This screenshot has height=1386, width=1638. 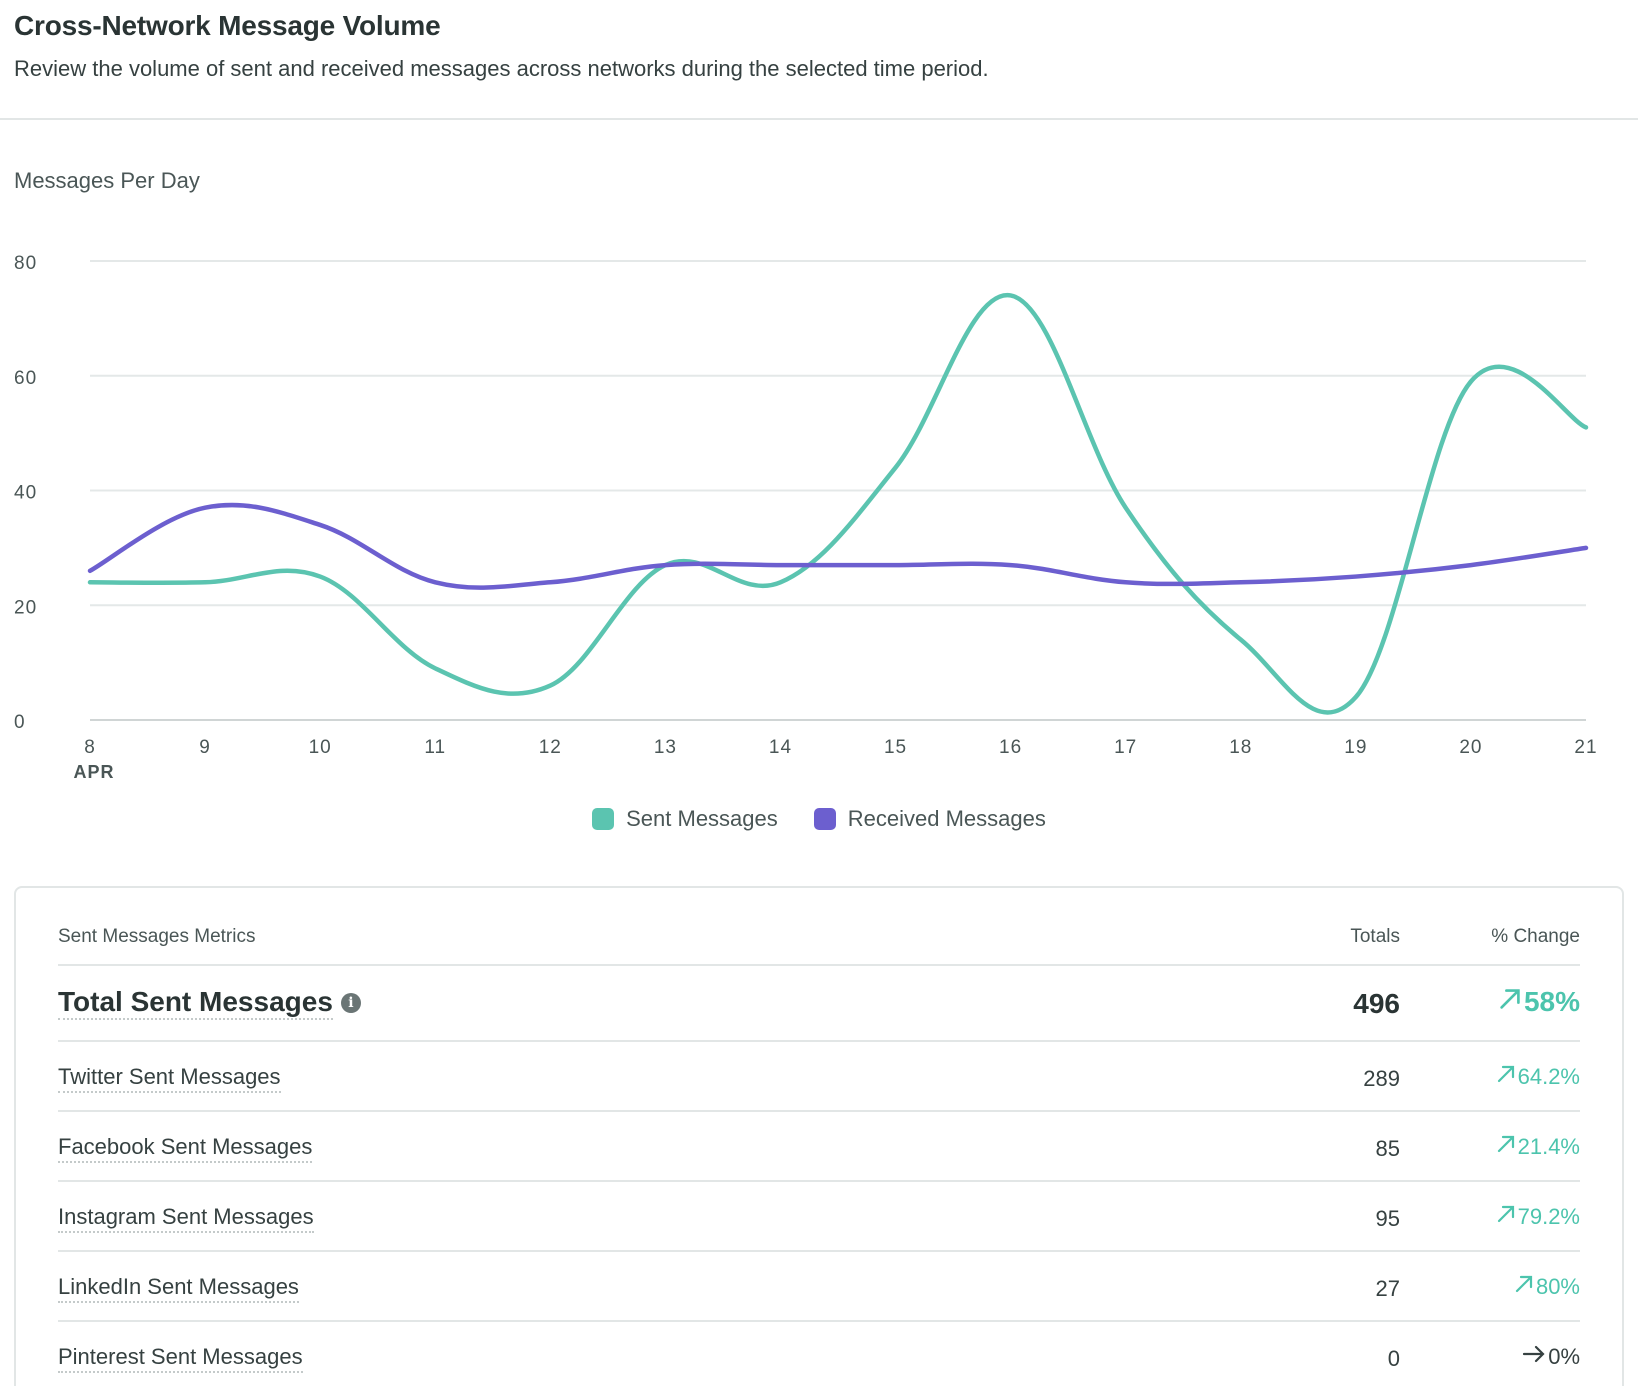 What do you see at coordinates (1551, 1001) in the screenshot?
I see `total-sent-change-value: 58%` at bounding box center [1551, 1001].